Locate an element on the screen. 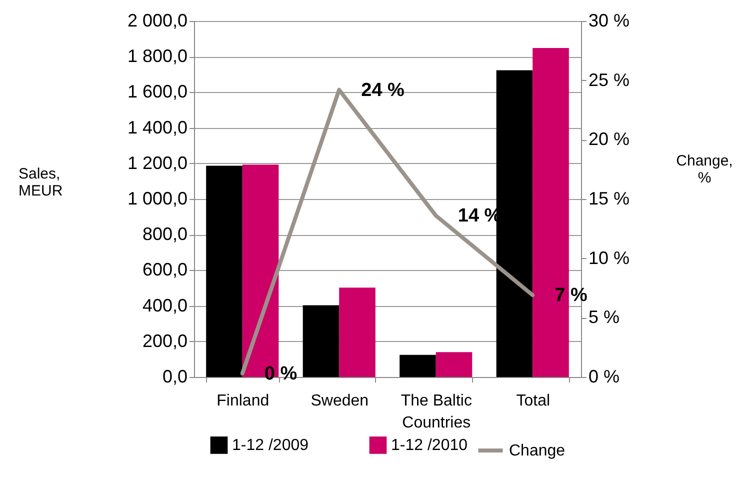 The width and height of the screenshot is (753, 480). x-tick-label: Finland is located at coordinates (243, 401).